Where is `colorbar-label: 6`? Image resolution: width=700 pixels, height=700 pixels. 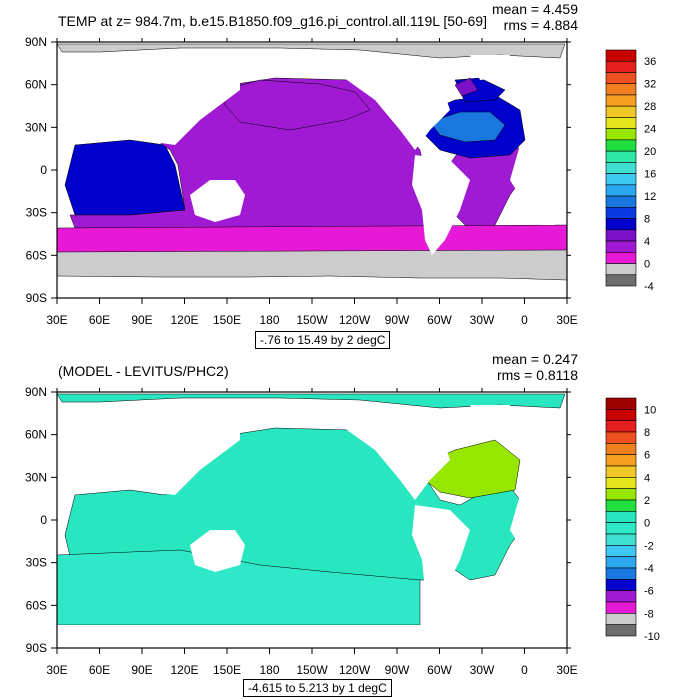
colorbar-label: 6 is located at coordinates (647, 456).